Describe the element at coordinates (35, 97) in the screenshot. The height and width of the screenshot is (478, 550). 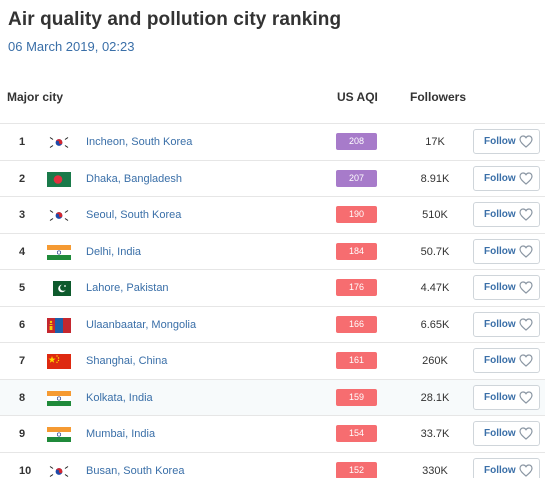
I see `header-major-city: Major city` at that location.